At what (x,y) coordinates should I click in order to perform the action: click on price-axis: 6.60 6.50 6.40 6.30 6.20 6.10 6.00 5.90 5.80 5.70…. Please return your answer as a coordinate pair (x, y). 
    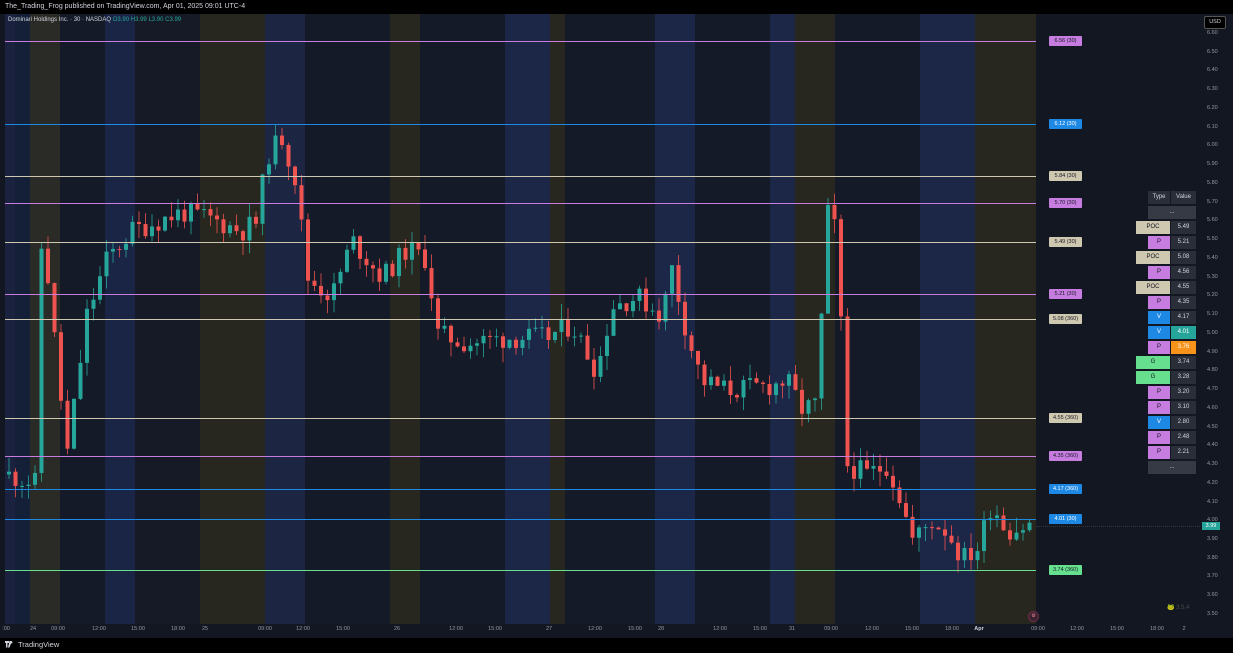
    Looking at the image, I should click on (1216, 326).